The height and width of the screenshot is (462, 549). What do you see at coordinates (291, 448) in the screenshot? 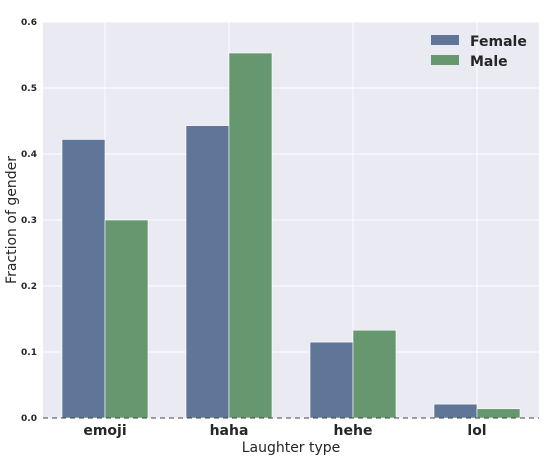
I see `x-axis-label: Laughter type` at bounding box center [291, 448].